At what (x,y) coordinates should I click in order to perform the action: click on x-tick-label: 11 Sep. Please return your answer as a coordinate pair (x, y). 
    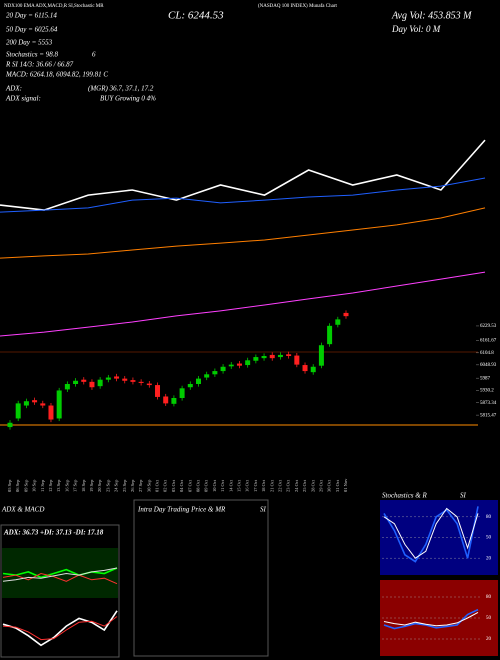
    Looking at the image, I should click on (42, 485).